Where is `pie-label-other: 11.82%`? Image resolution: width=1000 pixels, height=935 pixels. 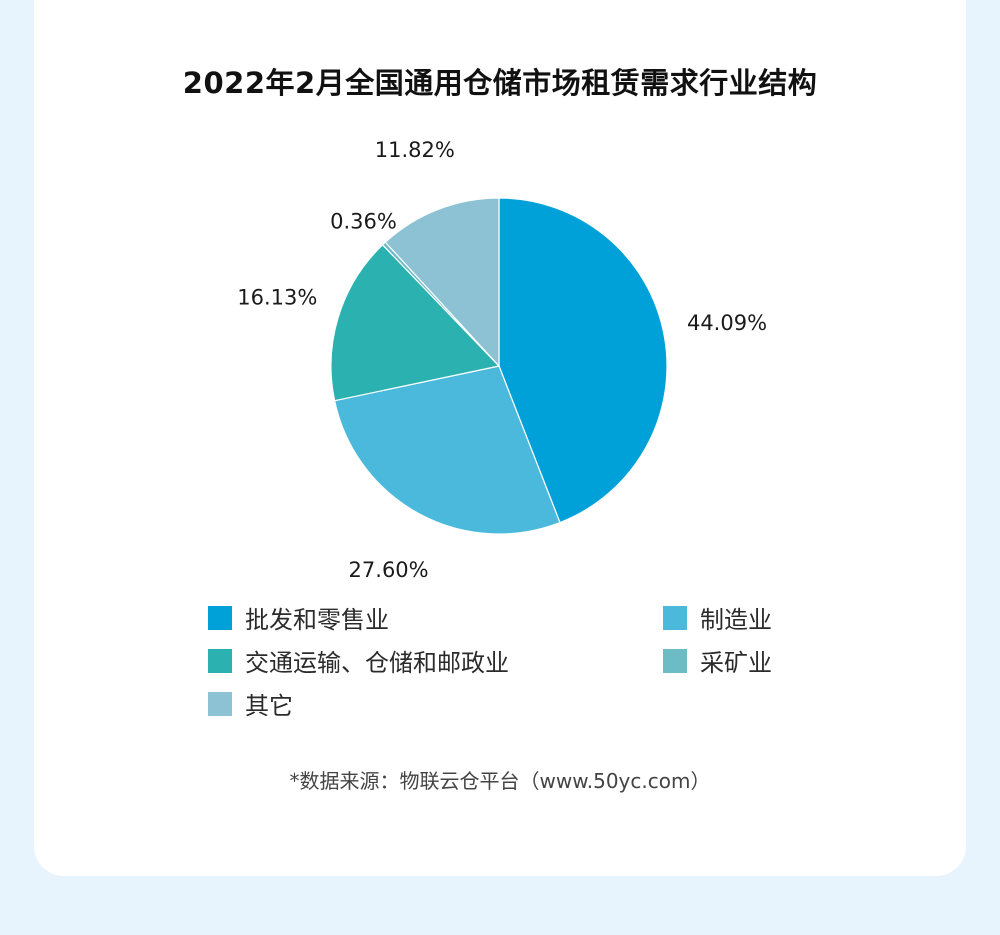
pie-label-other: 11.82% is located at coordinates (415, 150).